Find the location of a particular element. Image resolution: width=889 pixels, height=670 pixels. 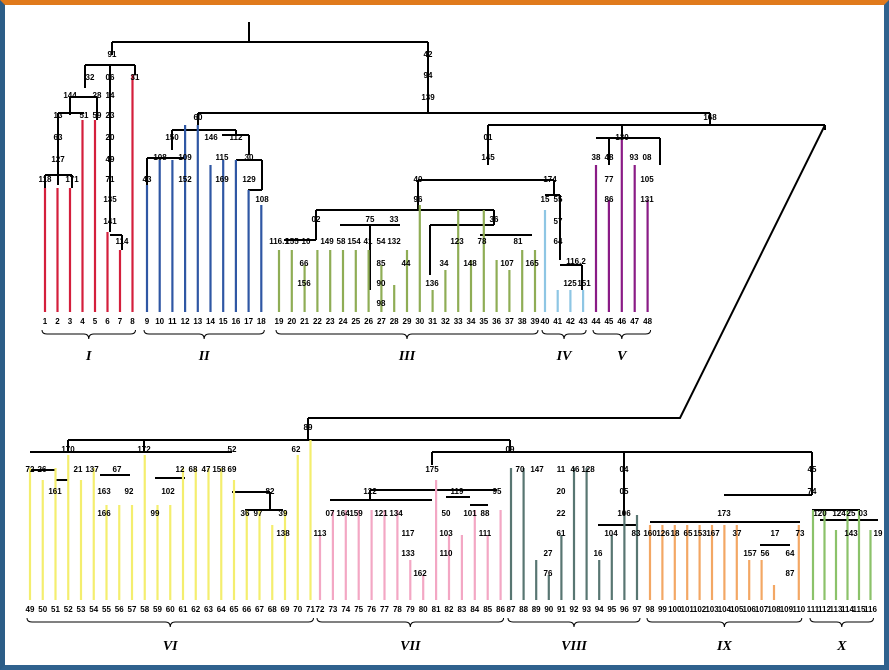

leaf-label-44: 44 is located at coordinates (596, 321).